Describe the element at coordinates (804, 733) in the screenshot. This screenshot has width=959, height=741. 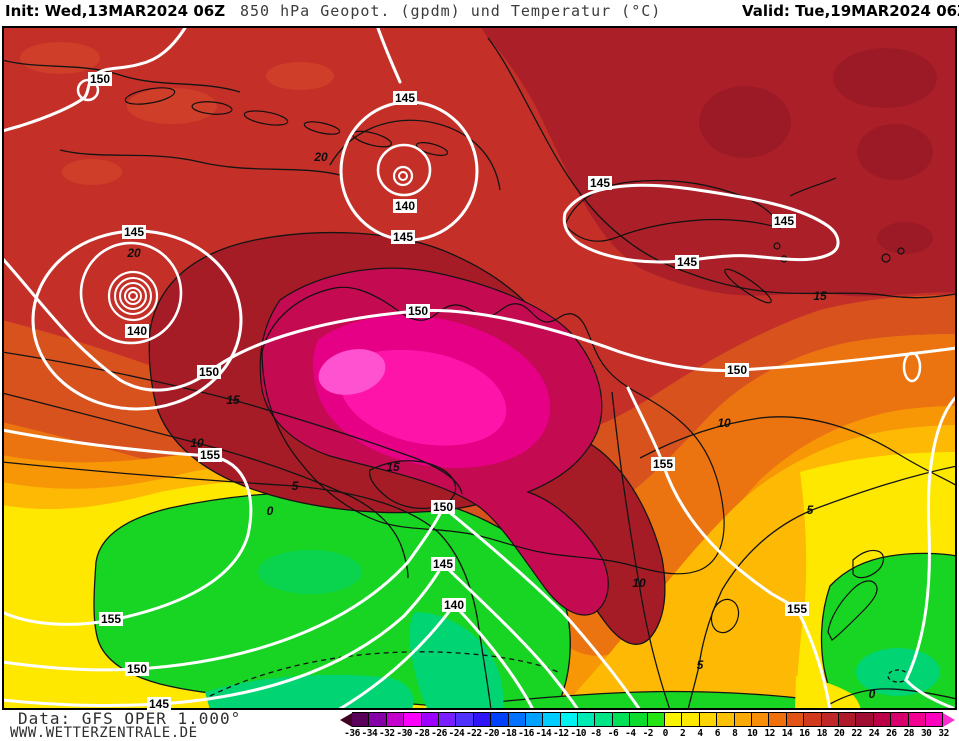
I see `colorbar-tick-label: 16` at that location.